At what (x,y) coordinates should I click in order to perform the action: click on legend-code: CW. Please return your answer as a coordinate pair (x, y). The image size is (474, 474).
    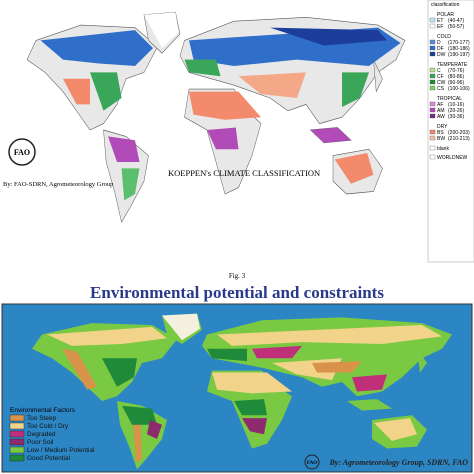
    Looking at the image, I should click on (441, 83).